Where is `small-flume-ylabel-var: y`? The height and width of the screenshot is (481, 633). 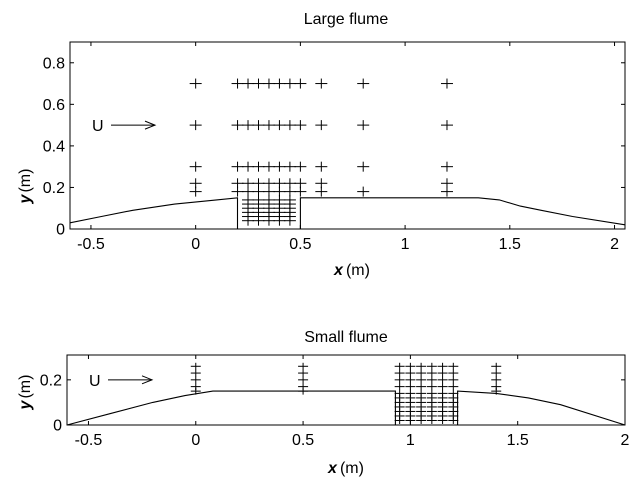 small-flume-ylabel-var: y is located at coordinates (25, 404).